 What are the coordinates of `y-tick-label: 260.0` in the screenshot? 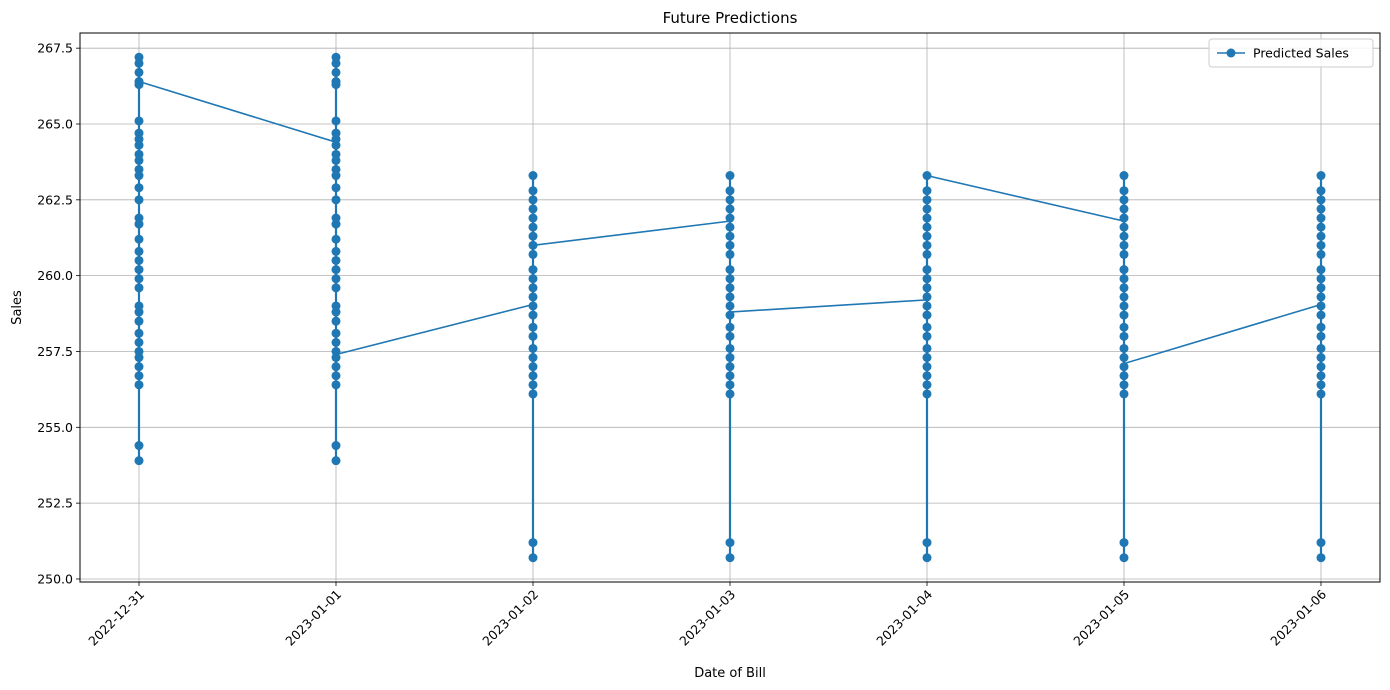 It's located at (55, 275).